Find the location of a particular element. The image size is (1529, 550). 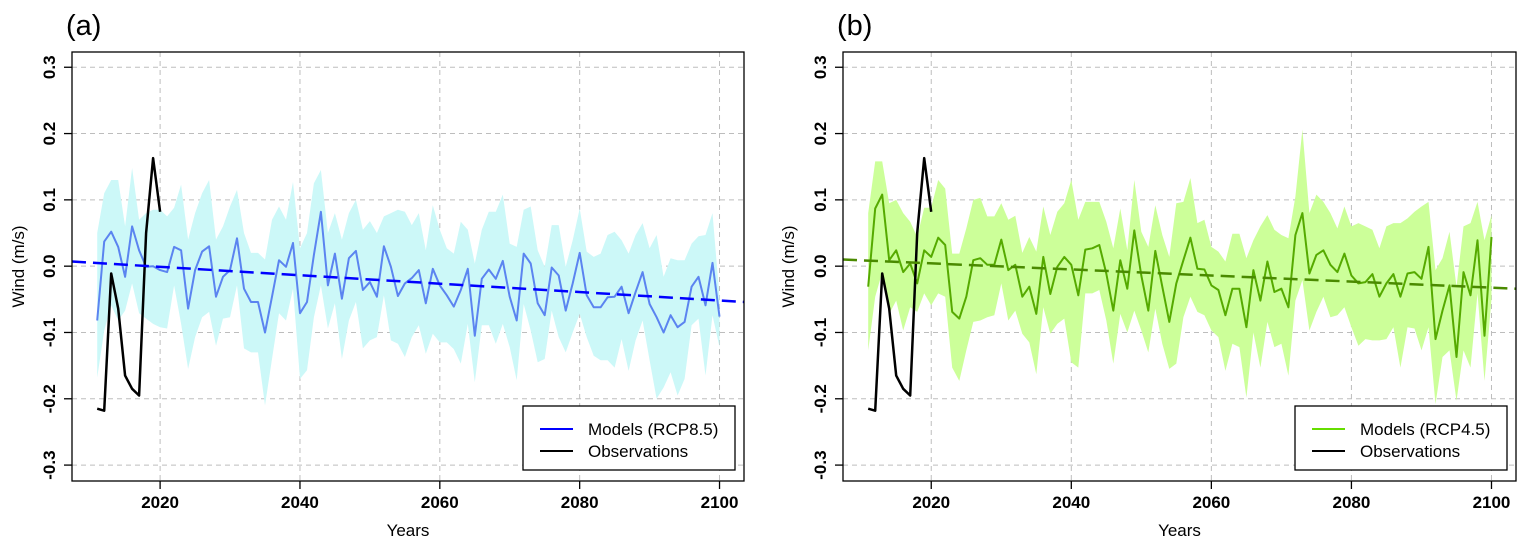

legend: Models (RCP8.5) Observations is located at coordinates (629, 438).